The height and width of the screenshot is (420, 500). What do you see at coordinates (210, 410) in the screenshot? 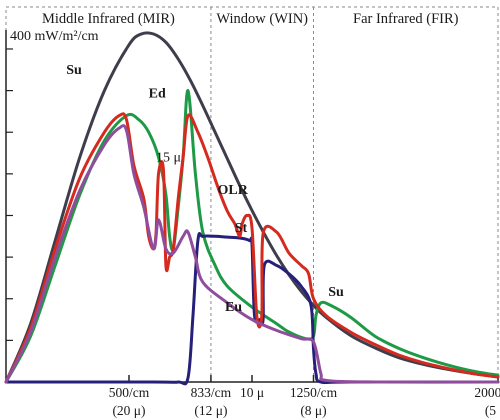
I see `x-tick-sublabel: (12 μ)` at bounding box center [210, 410].